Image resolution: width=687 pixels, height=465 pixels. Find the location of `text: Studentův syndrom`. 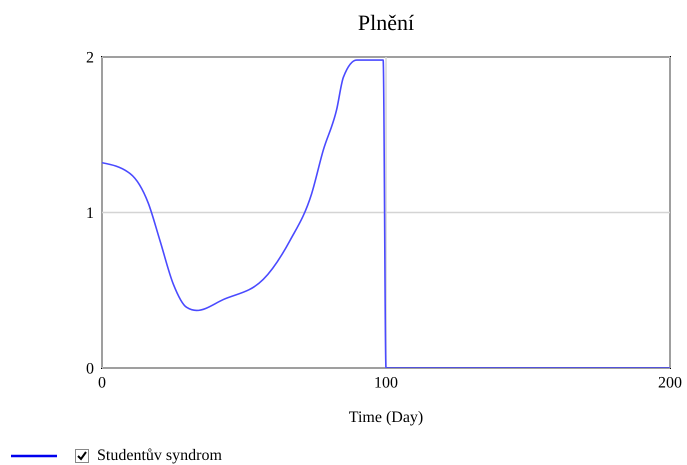

text: Studentův syndrom is located at coordinates (159, 456).